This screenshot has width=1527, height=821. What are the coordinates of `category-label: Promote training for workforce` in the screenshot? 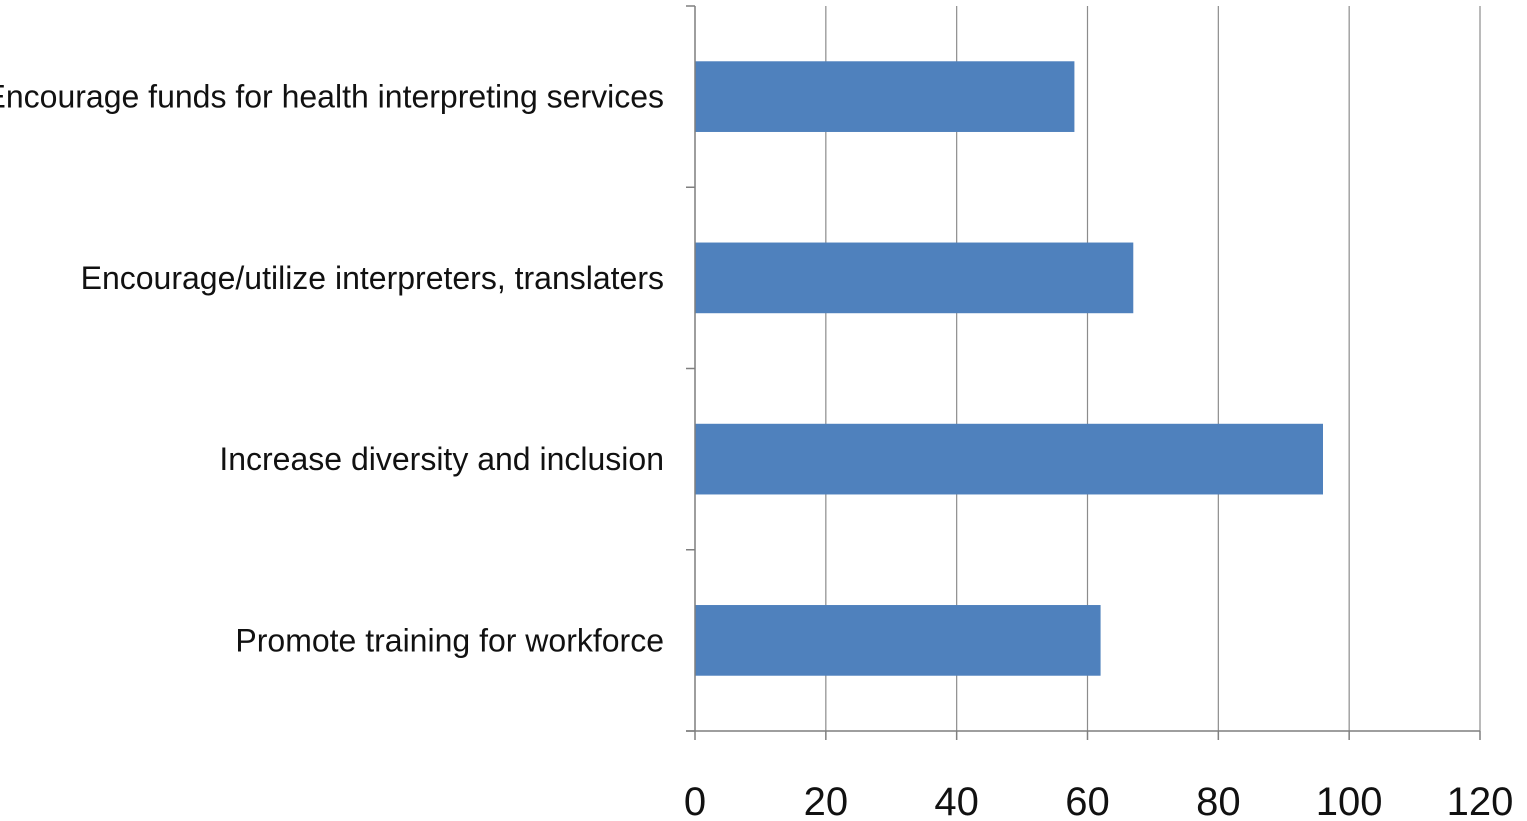 It's located at (449, 640).